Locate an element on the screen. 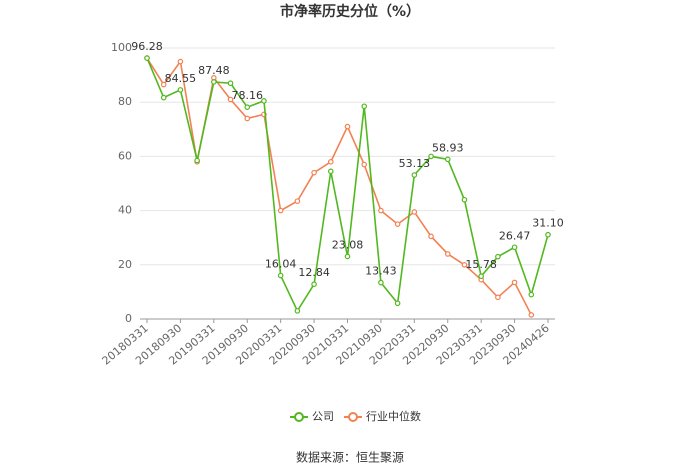 This screenshot has height=474, width=700. data-label: 12.84 is located at coordinates (314, 272).